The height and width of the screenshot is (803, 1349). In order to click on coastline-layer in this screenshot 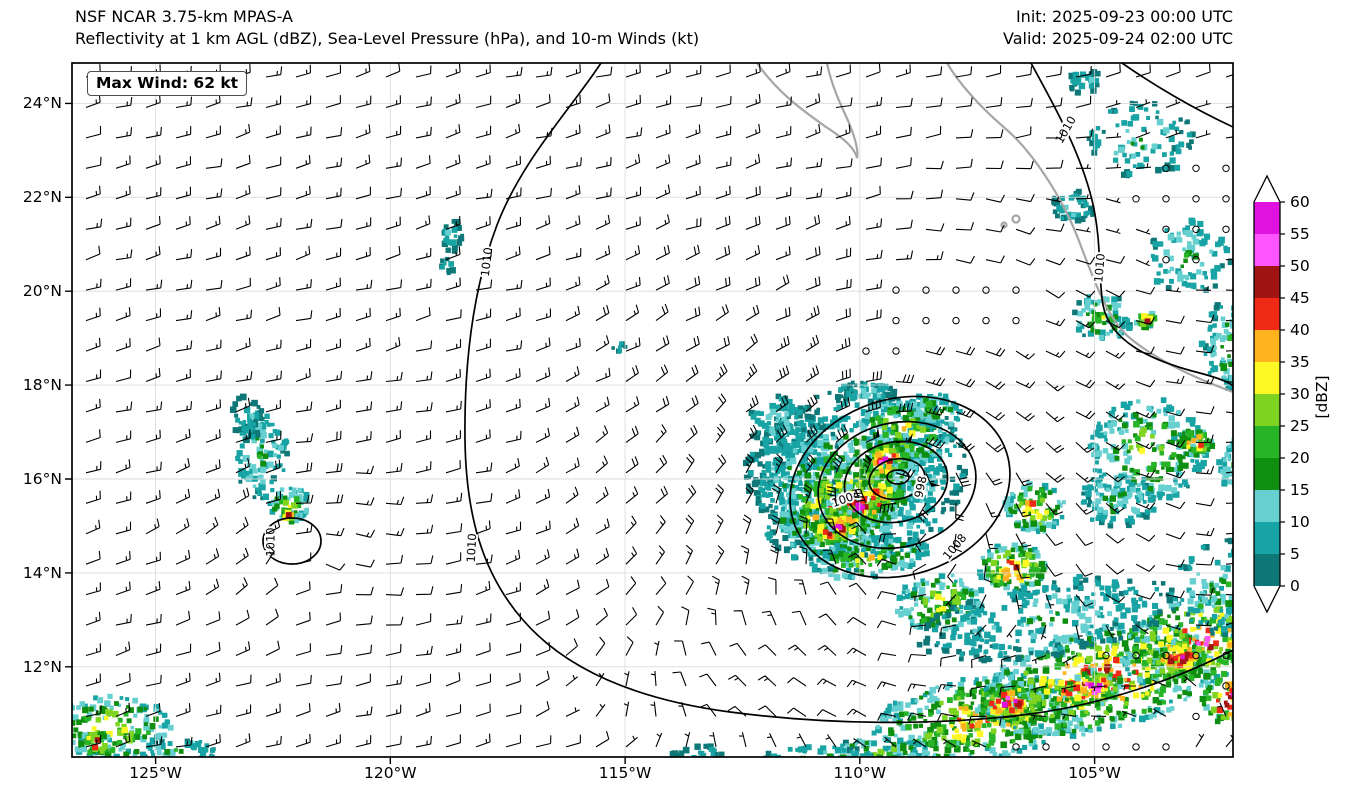, I will do `click(994, 228)`.